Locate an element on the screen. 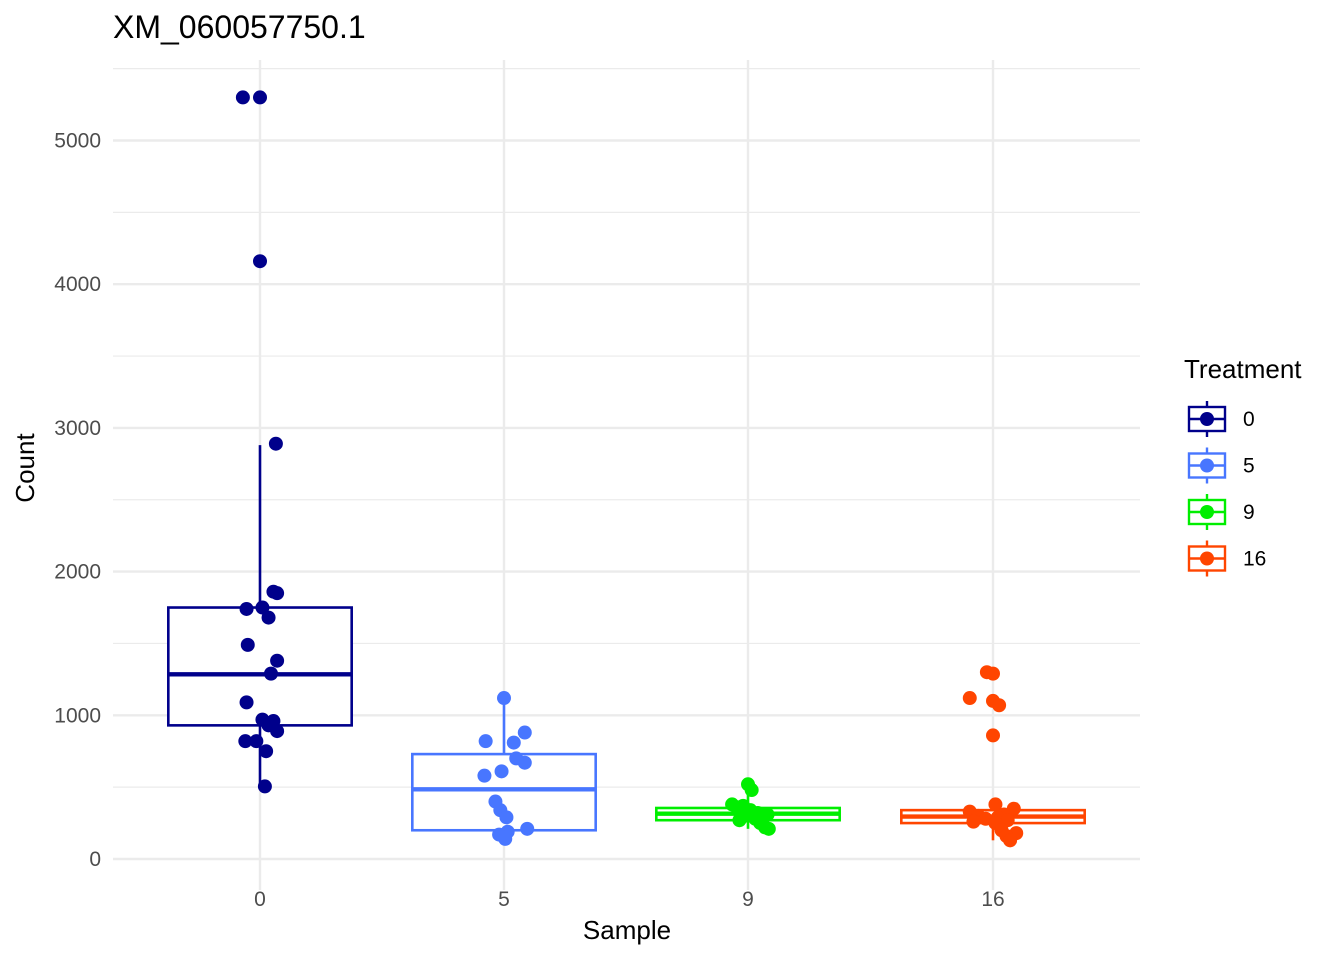 The height and width of the screenshot is (960, 1344). y-tick-label: 0 is located at coordinates (95, 859).